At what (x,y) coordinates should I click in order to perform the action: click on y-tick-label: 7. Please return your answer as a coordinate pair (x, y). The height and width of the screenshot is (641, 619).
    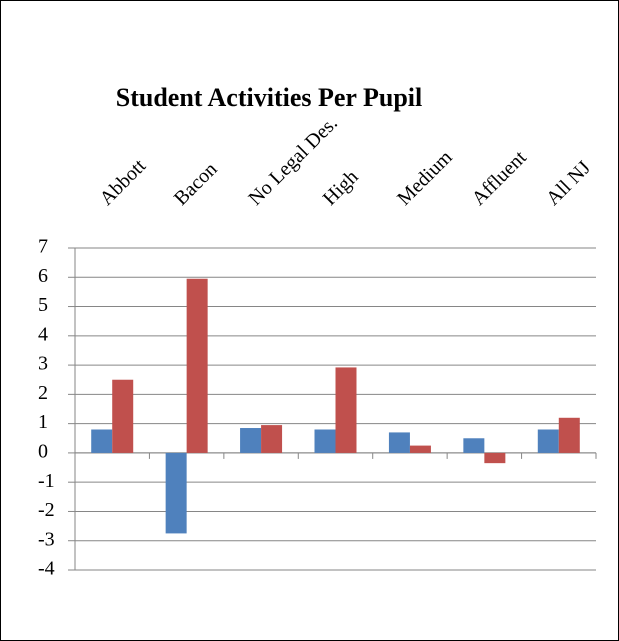
    Looking at the image, I should click on (43, 247).